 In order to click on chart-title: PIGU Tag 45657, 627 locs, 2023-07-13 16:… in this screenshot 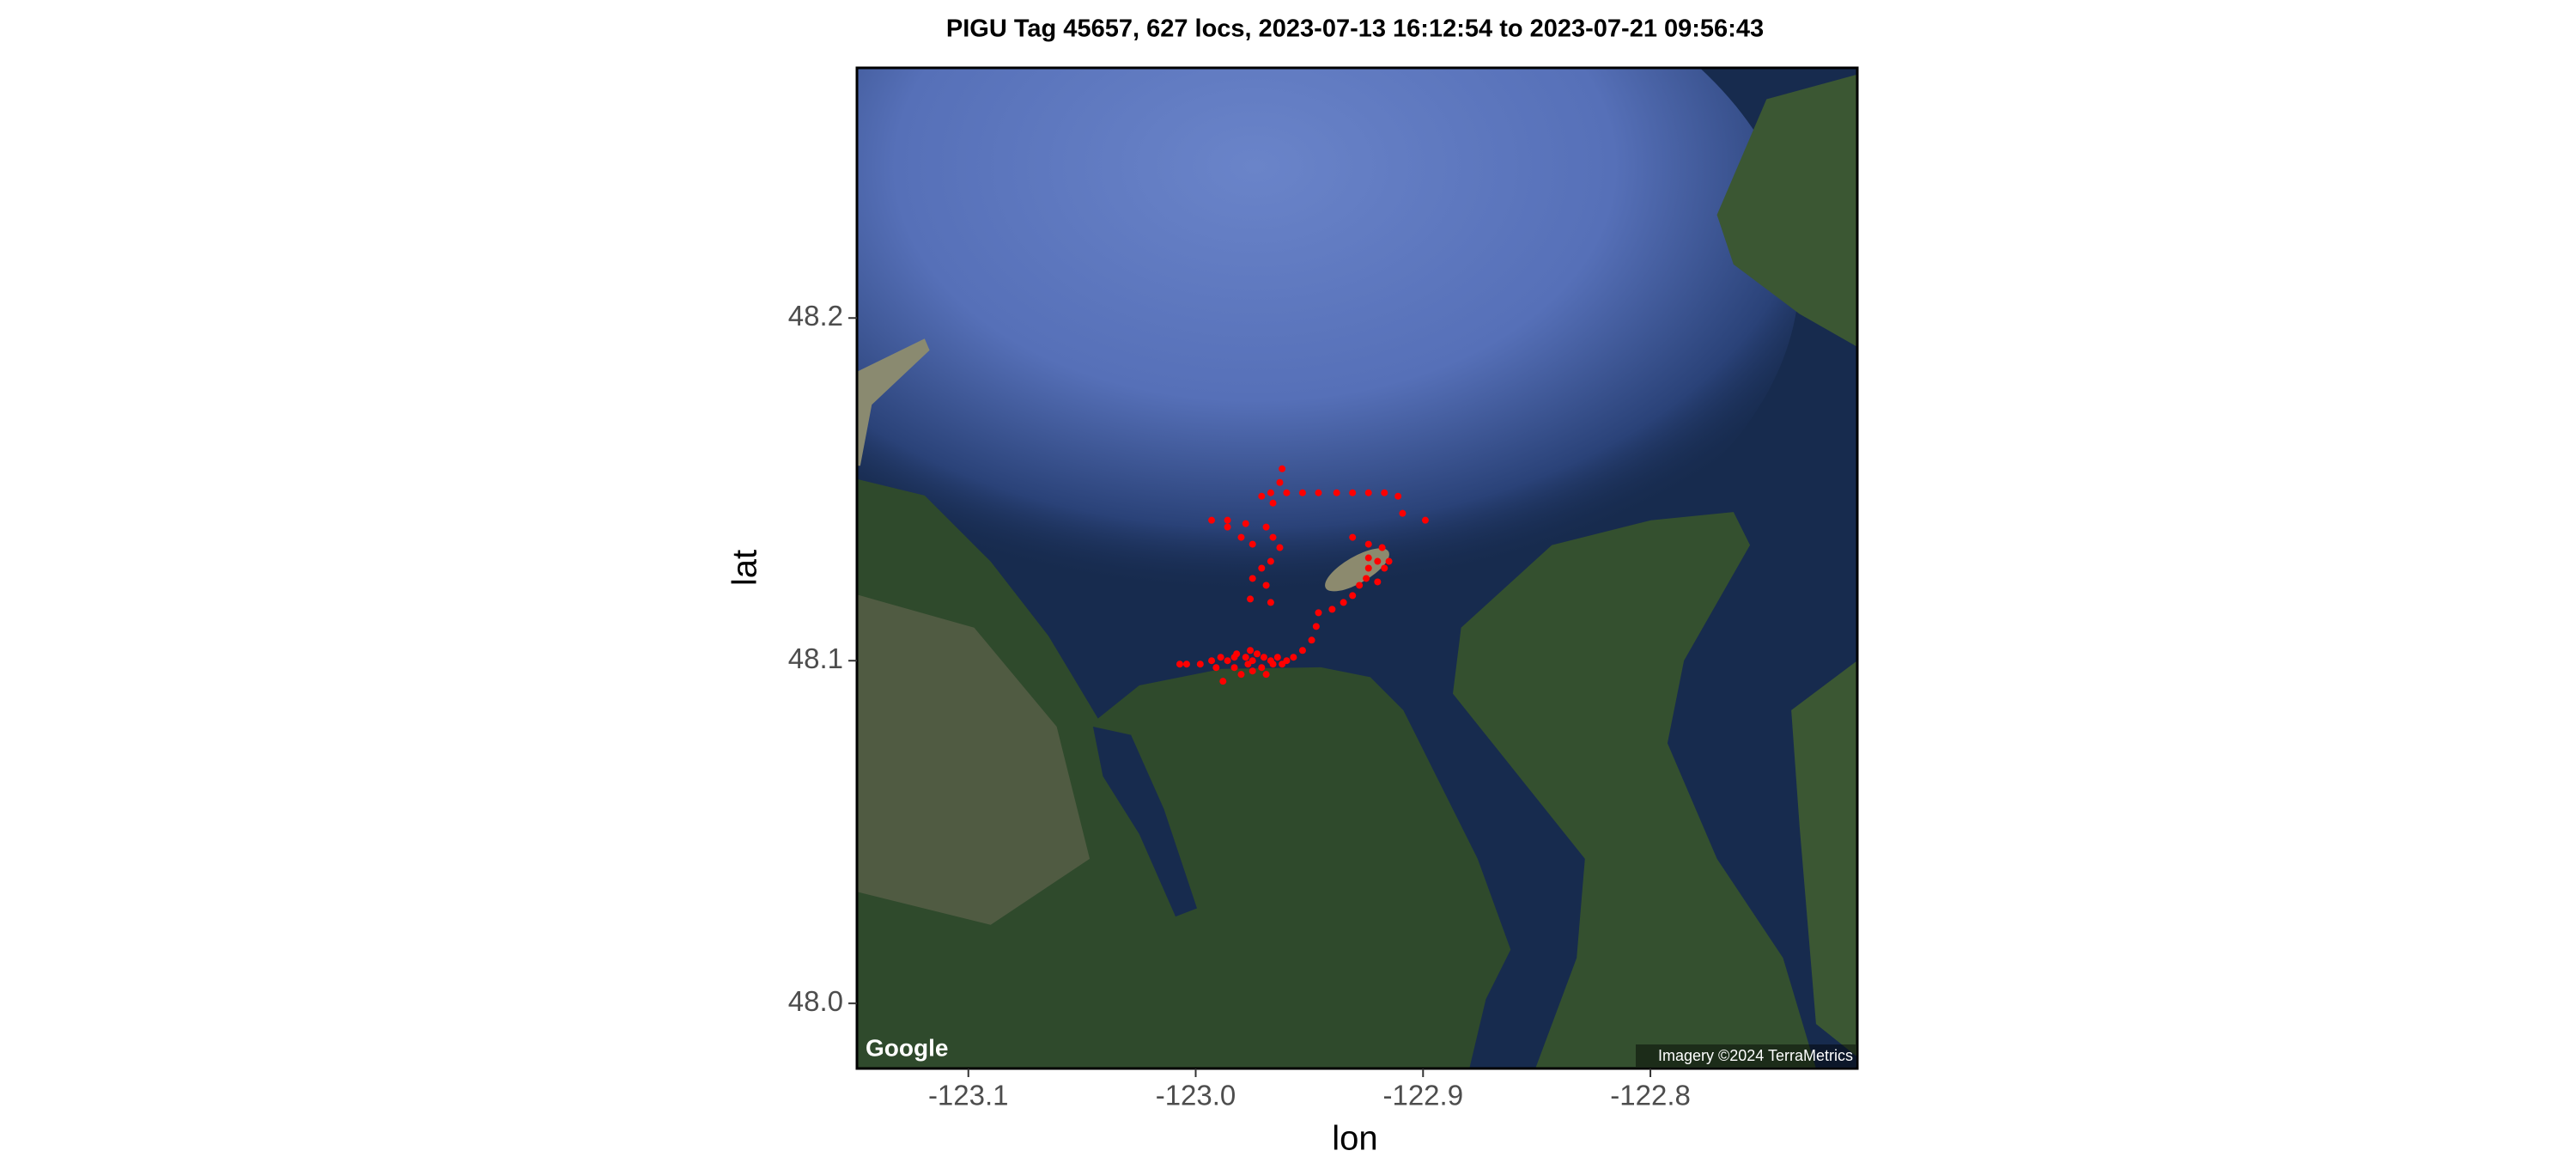, I will do `click(1355, 29)`.